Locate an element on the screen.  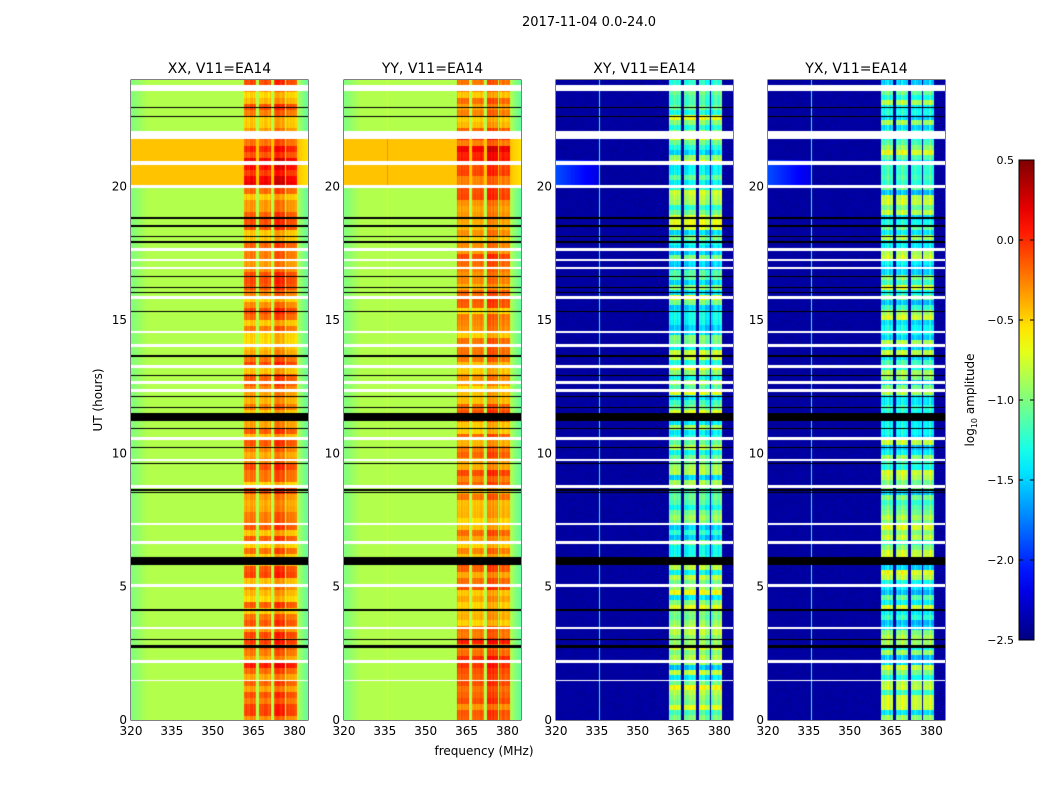
figure-title: 2017-11-04 0.0-24.0 is located at coordinates (589, 22).